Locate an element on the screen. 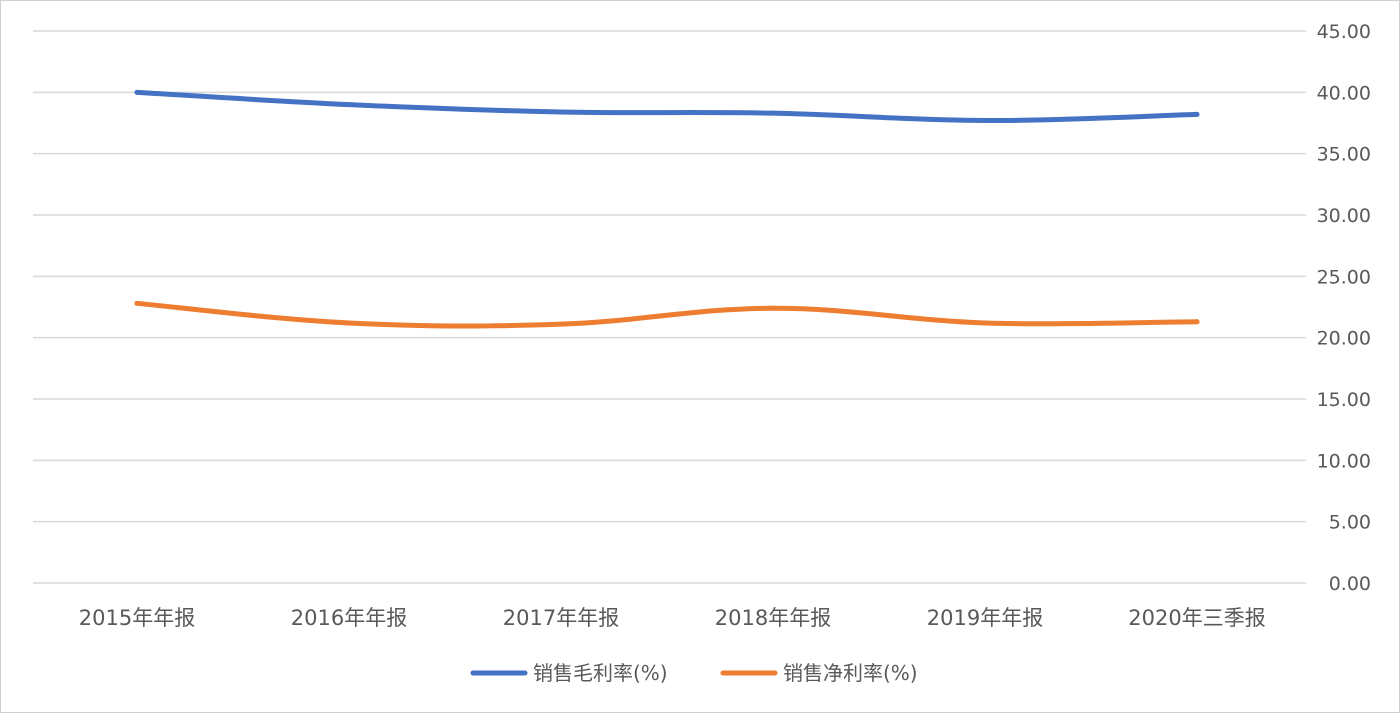 The width and height of the screenshot is (1400, 714). x-category-label: 2018年年报 is located at coordinates (773, 618).